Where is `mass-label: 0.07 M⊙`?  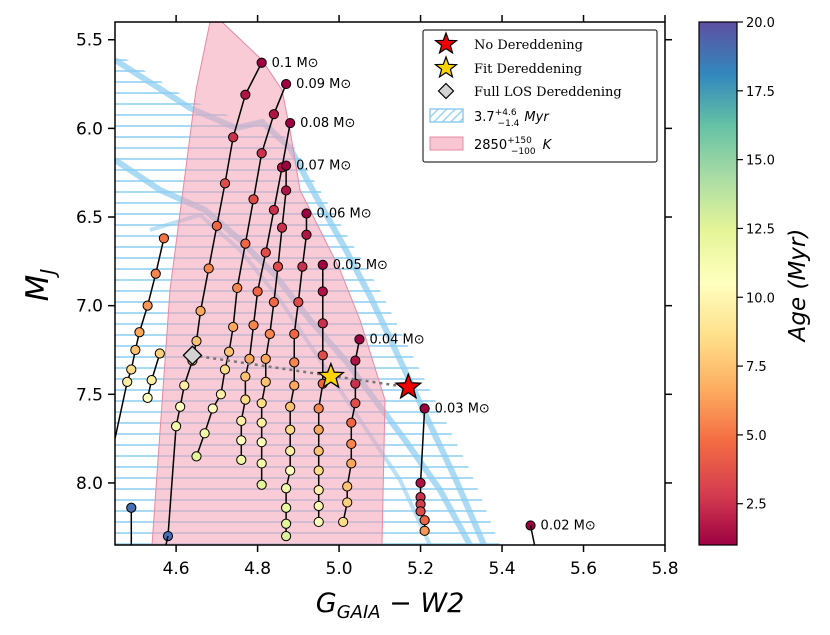
mass-label: 0.07 M⊙ is located at coordinates (323, 166).